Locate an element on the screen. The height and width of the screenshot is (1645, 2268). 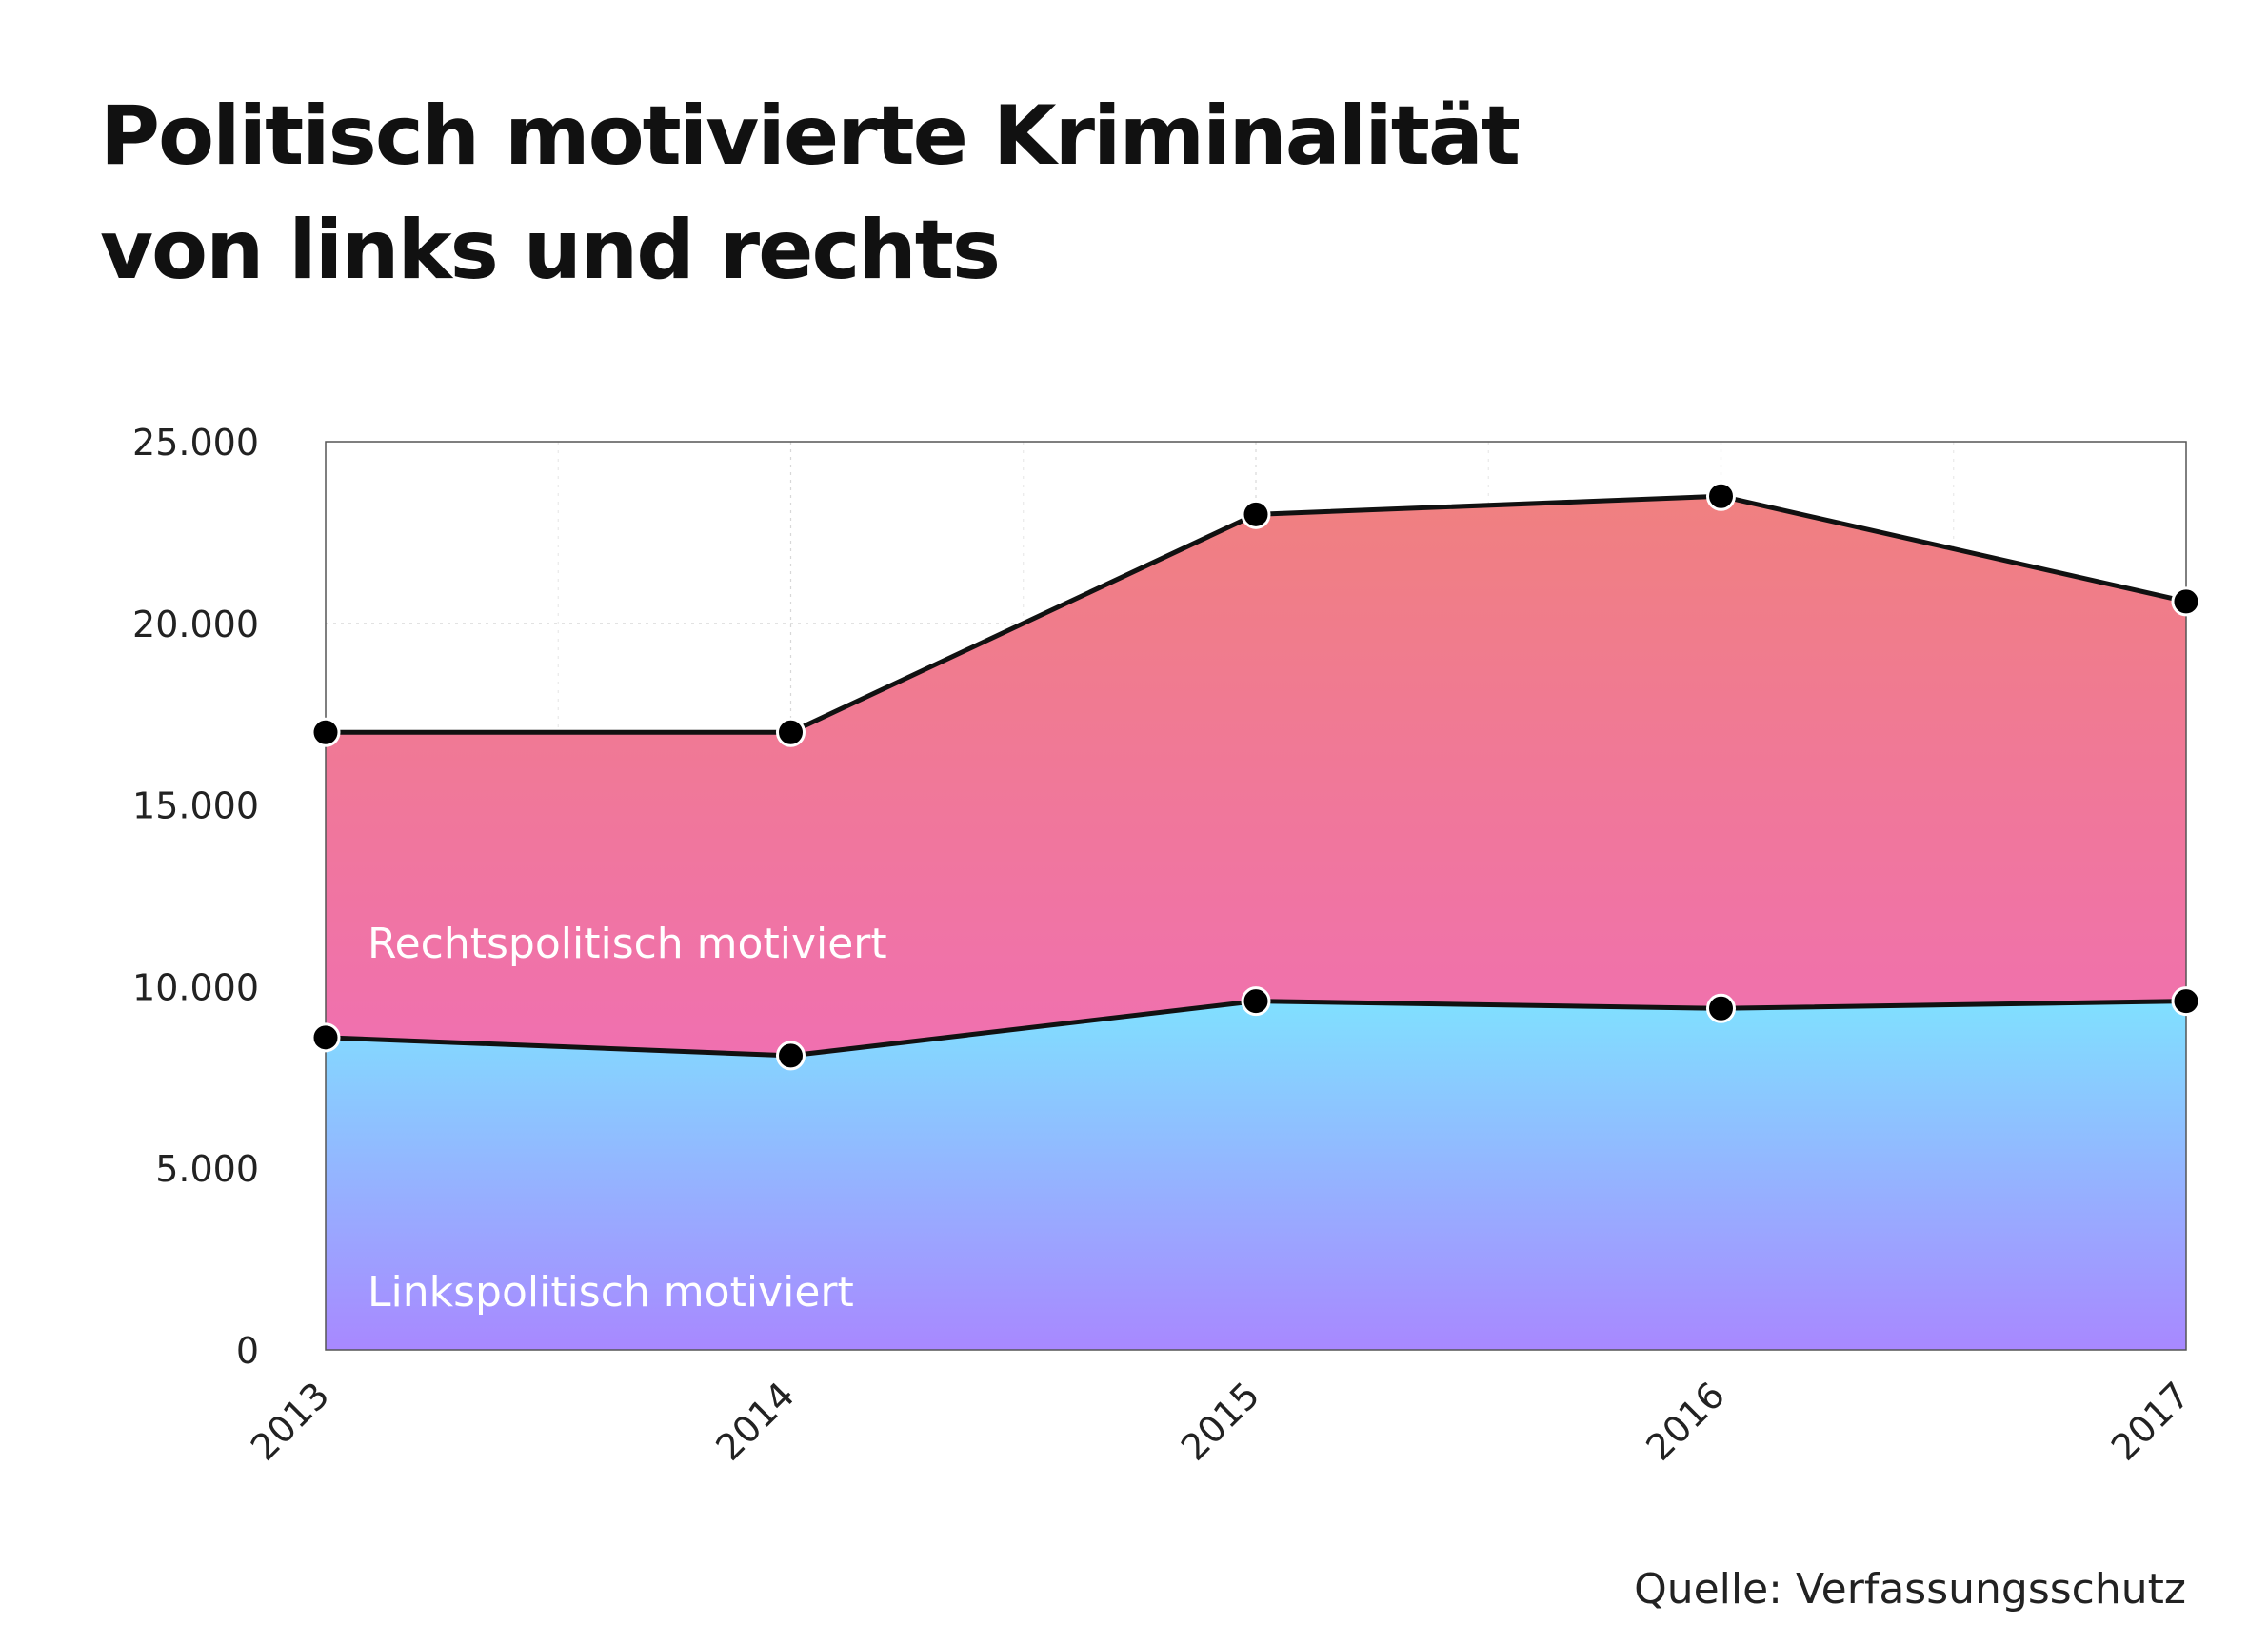
y-tick-label: 10.000 is located at coordinates (195, 987).